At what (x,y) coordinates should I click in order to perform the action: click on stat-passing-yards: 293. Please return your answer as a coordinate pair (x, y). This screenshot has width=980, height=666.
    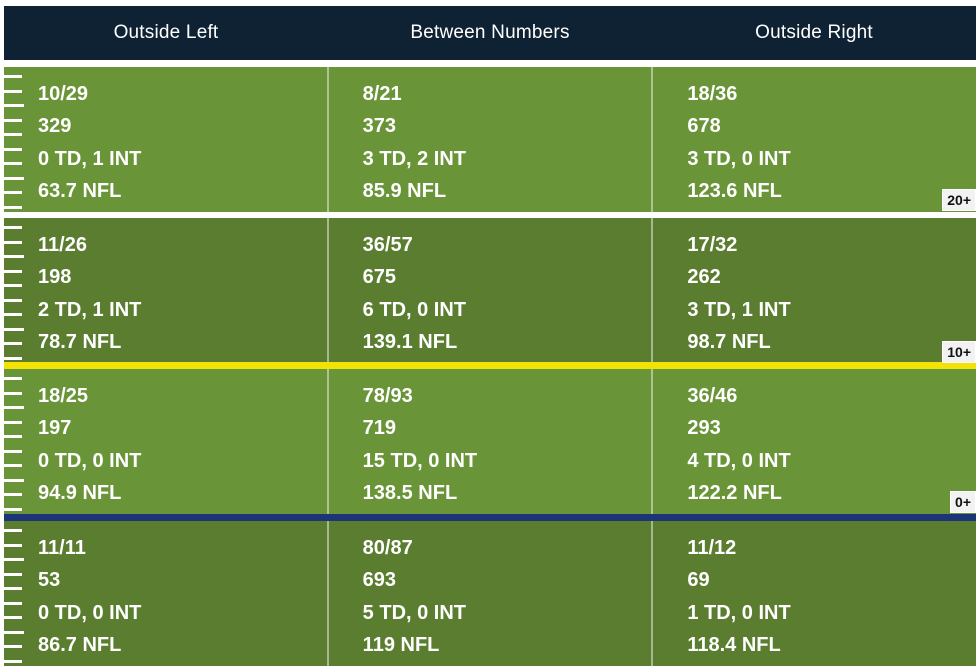
    Looking at the image, I should click on (704, 428).